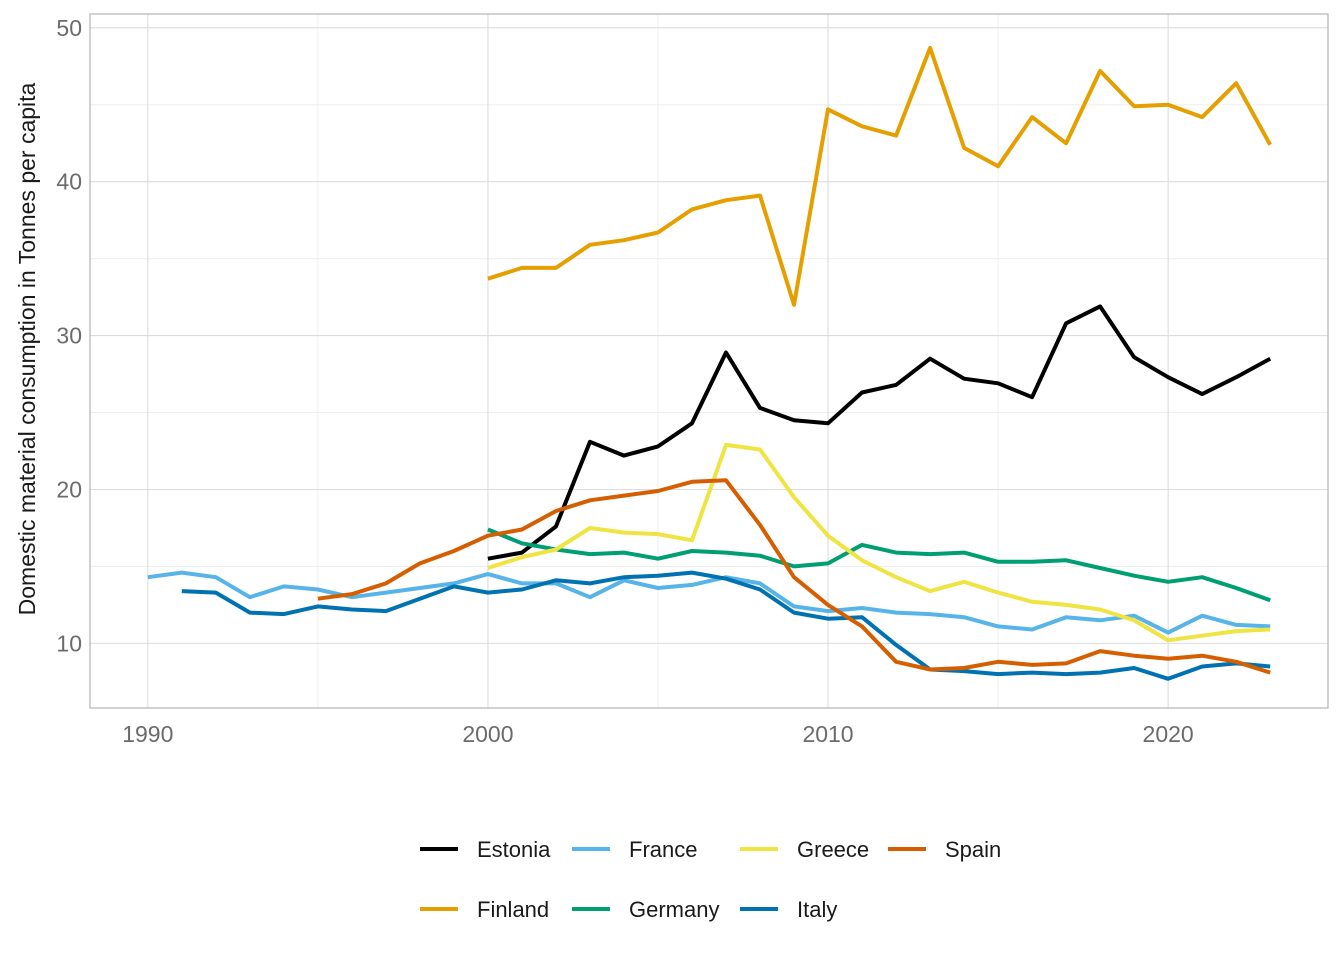  I want to click on y-tick-label: 10, so click(69, 643).